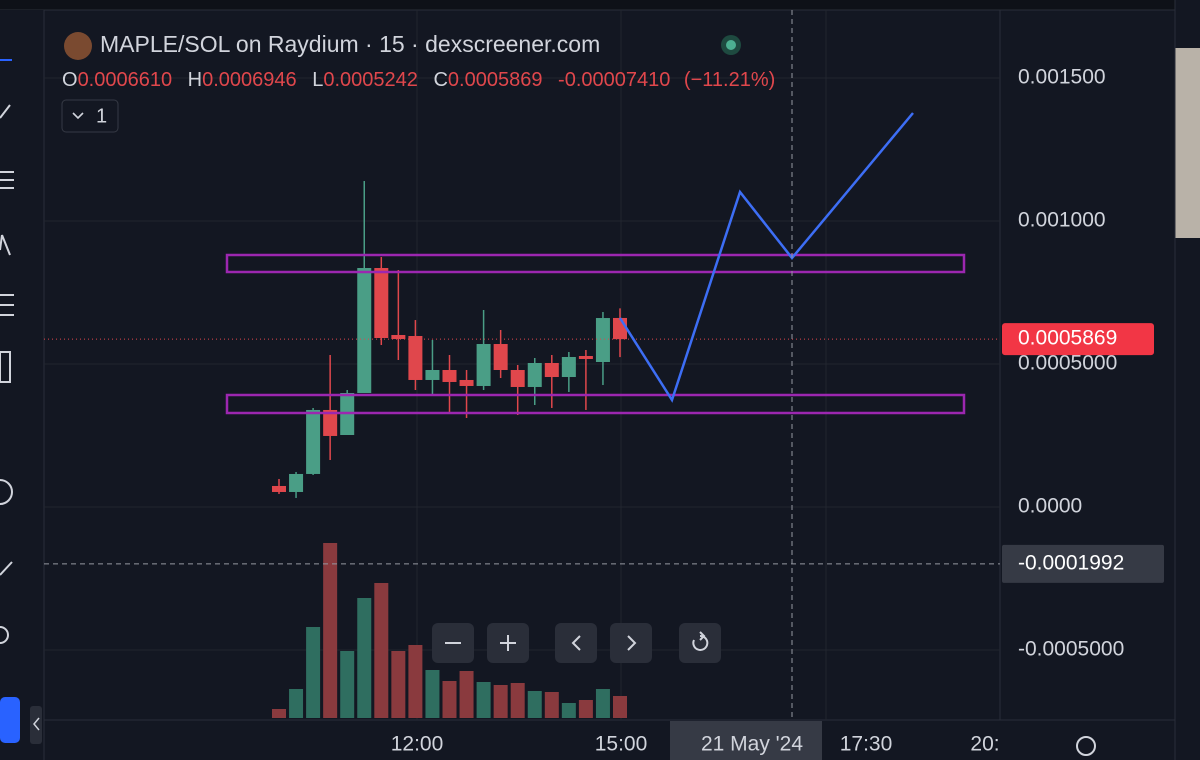 The image size is (1200, 760). Describe the element at coordinates (249, 80) in the screenshot. I see `h-value: 0.0006946` at that location.